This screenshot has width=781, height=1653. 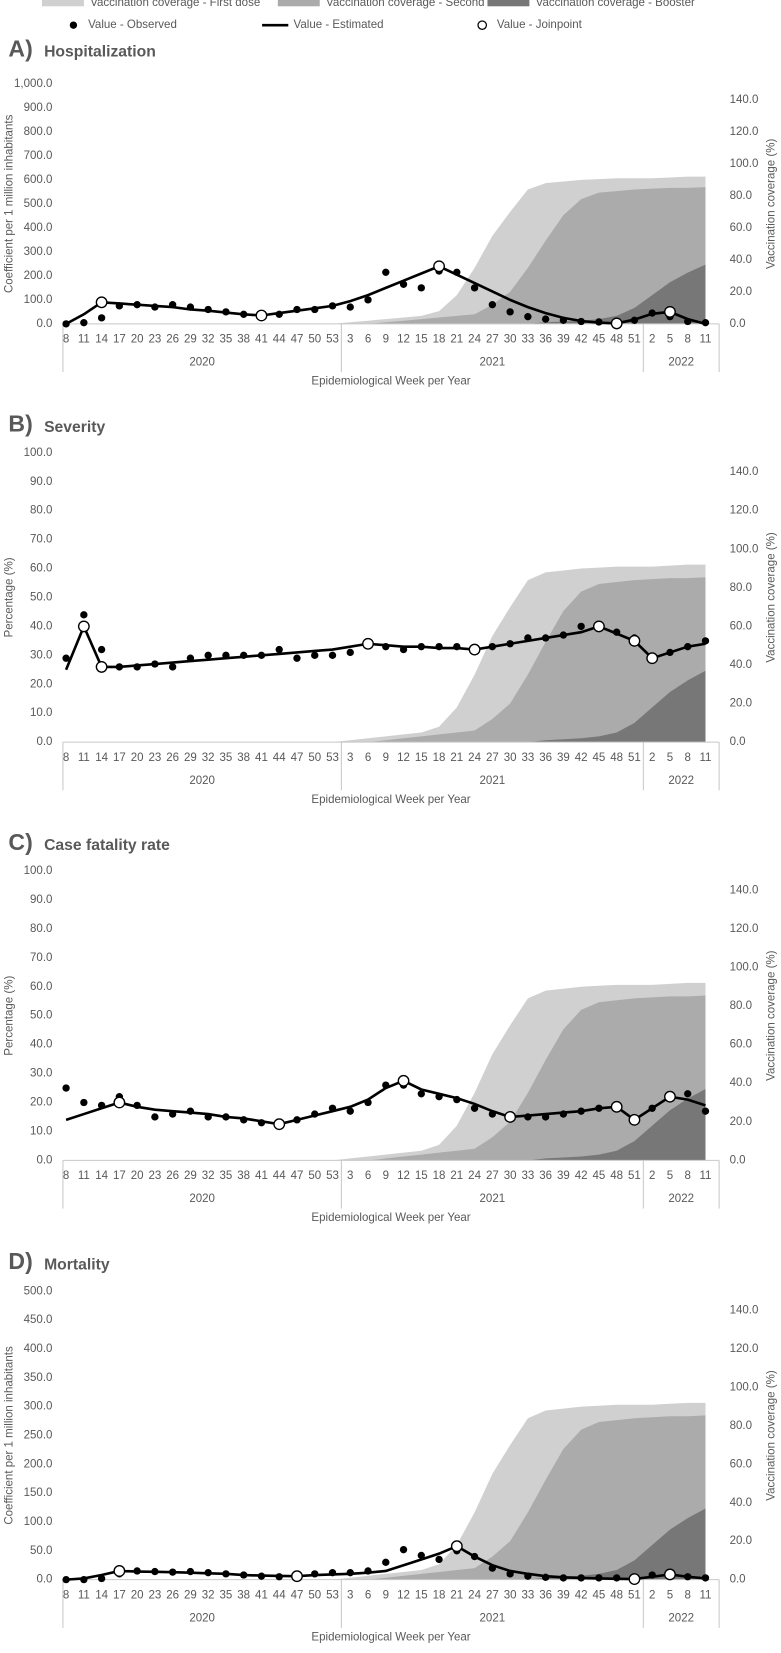 I want to click on year-label: 2020, so click(x=202, y=781).